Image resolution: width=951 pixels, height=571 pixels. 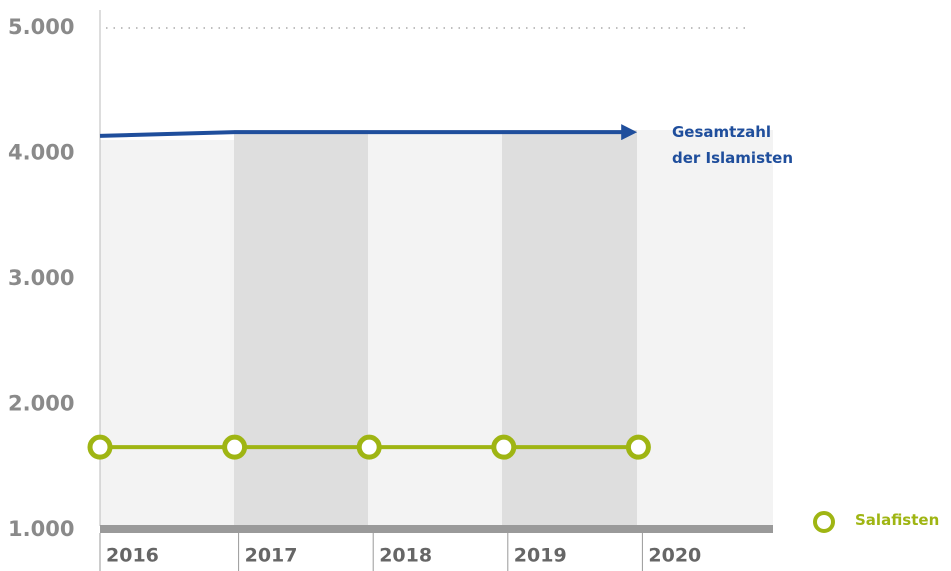 What do you see at coordinates (41, 278) in the screenshot?
I see `y-tick-label: 3.000` at bounding box center [41, 278].